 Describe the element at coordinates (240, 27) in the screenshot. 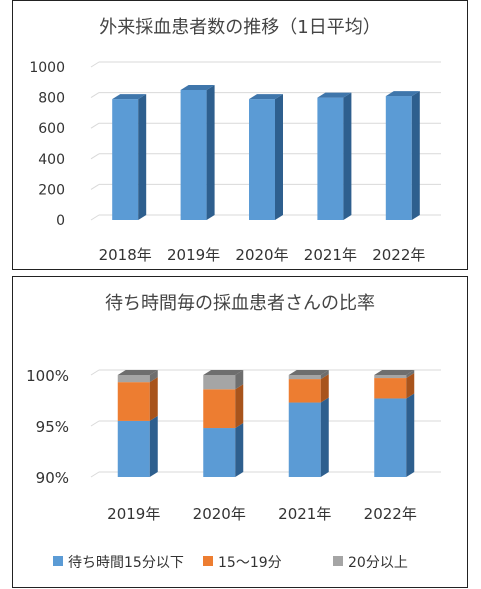

I see `chart-title: 外来採血患者数の推移（1日平均）` at that location.